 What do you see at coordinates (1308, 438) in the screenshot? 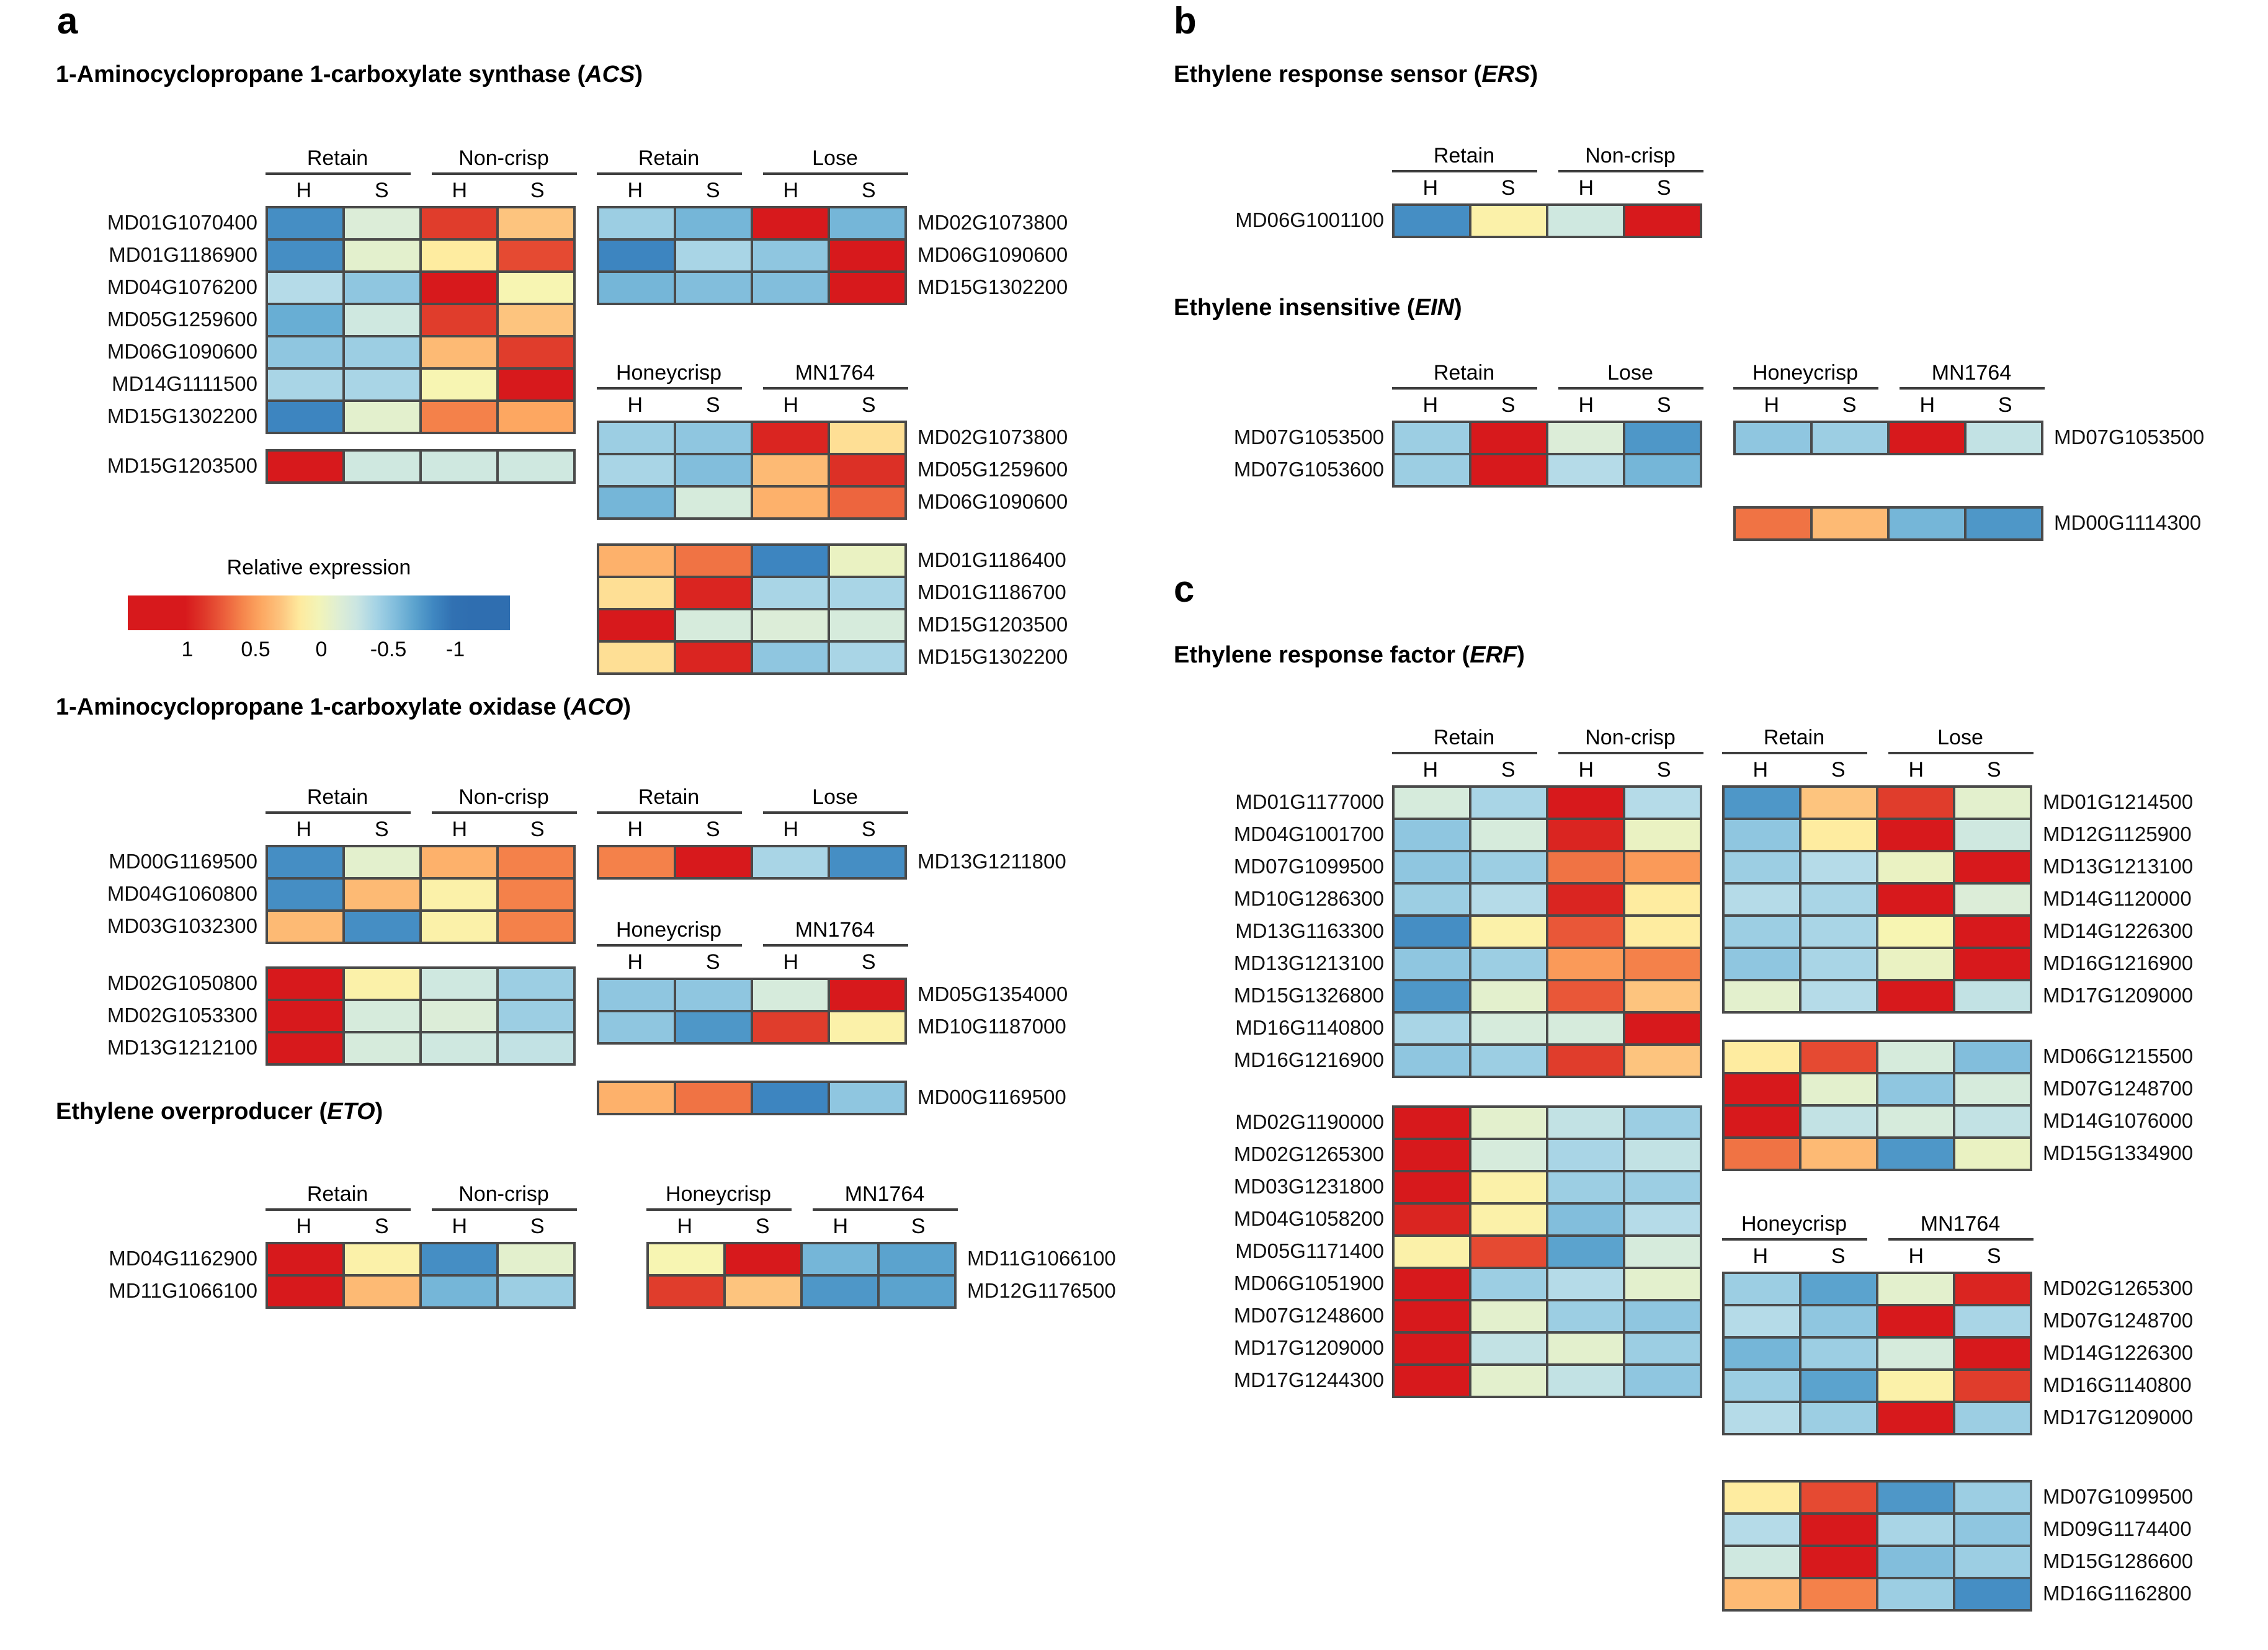
I see `gene-label: MD07G1053500` at bounding box center [1308, 438].